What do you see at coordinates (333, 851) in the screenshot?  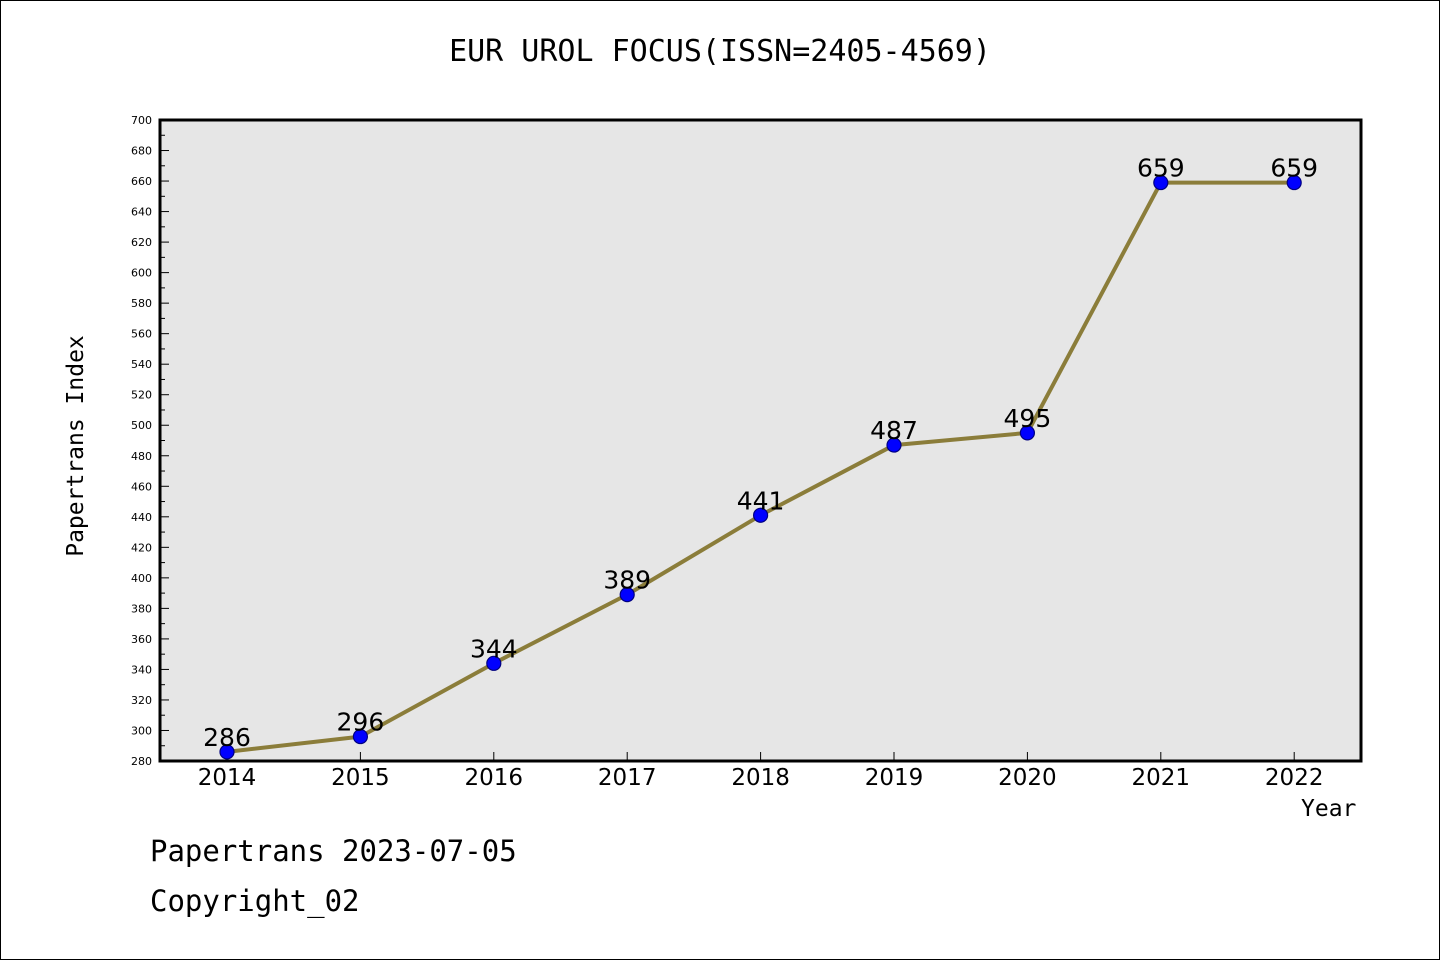 I see `footer-date: Papertrans 2023-07-05` at bounding box center [333, 851].